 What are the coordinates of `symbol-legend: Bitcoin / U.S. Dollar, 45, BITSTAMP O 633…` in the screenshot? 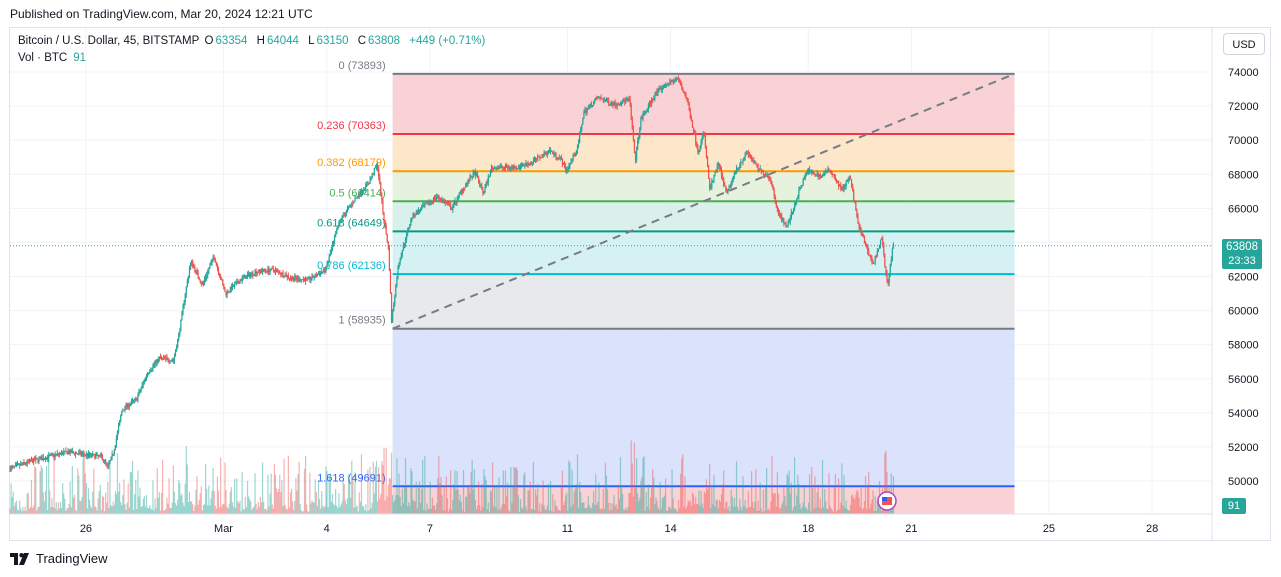 It's located at (254, 41).